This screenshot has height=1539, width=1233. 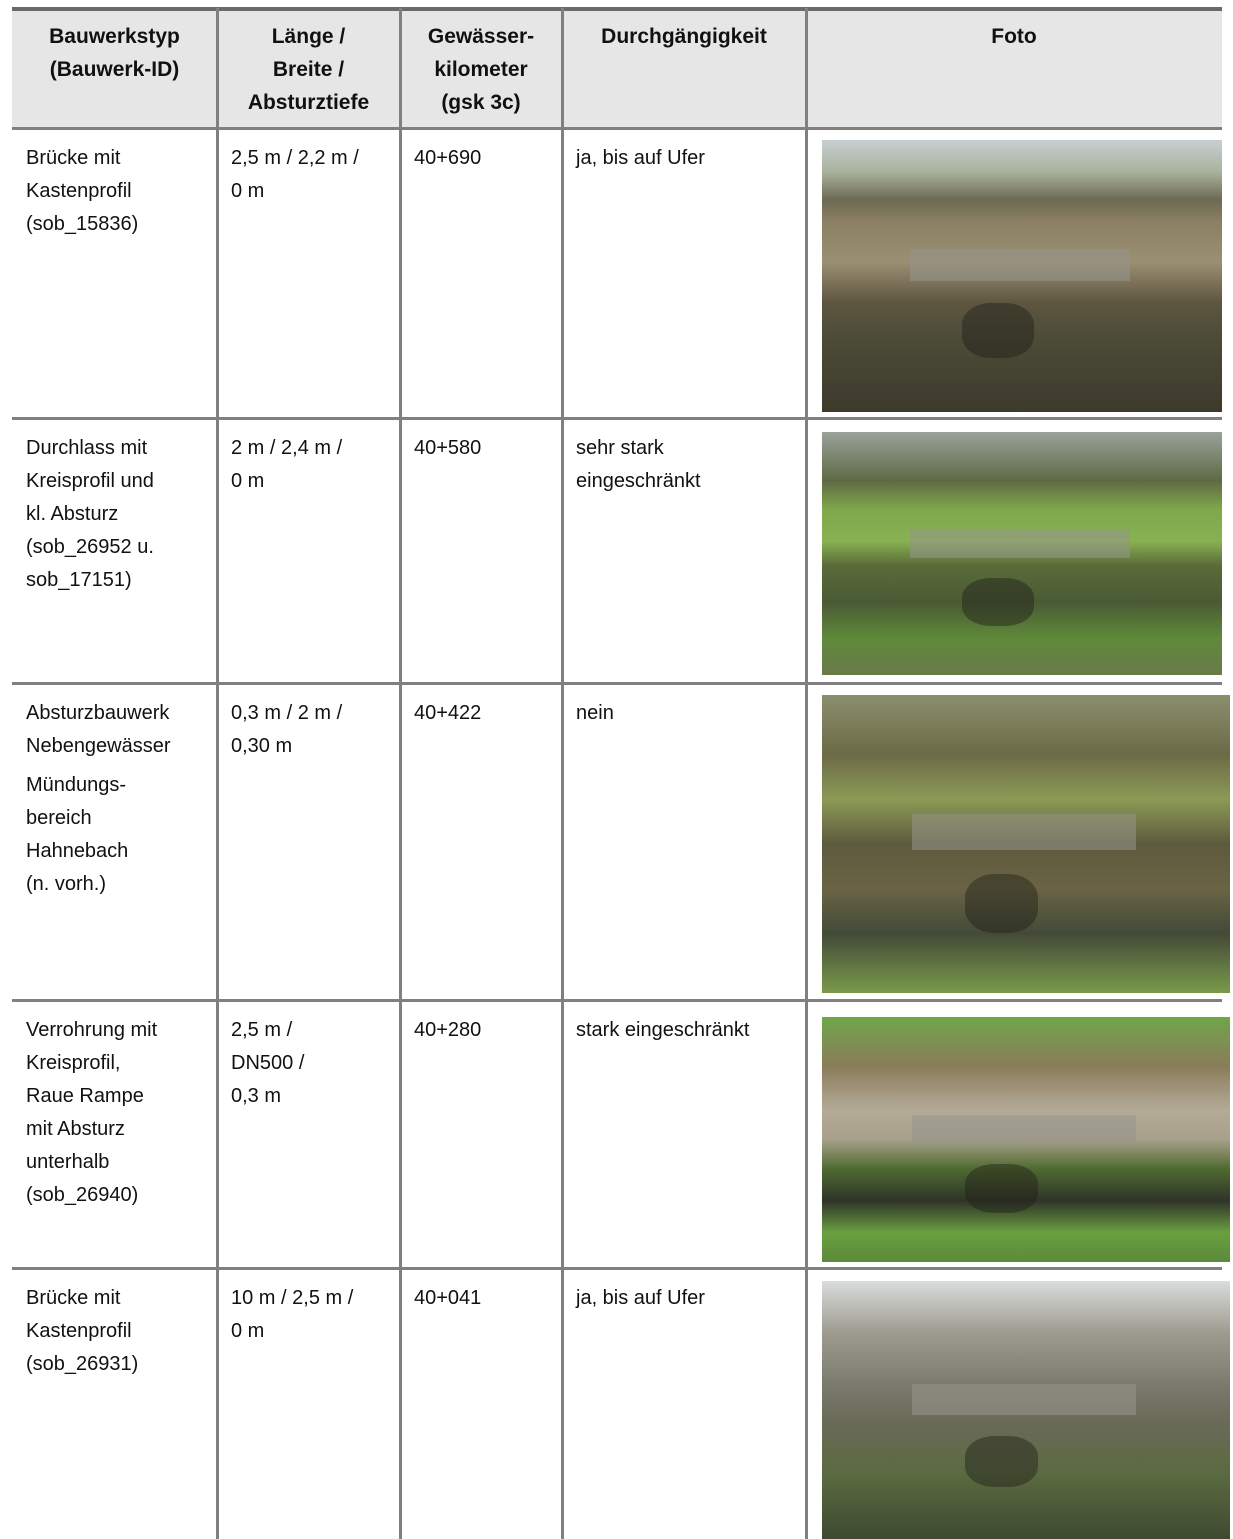 I want to click on cell-line: 10 m / 2,5 m /, so click(x=292, y=1298).